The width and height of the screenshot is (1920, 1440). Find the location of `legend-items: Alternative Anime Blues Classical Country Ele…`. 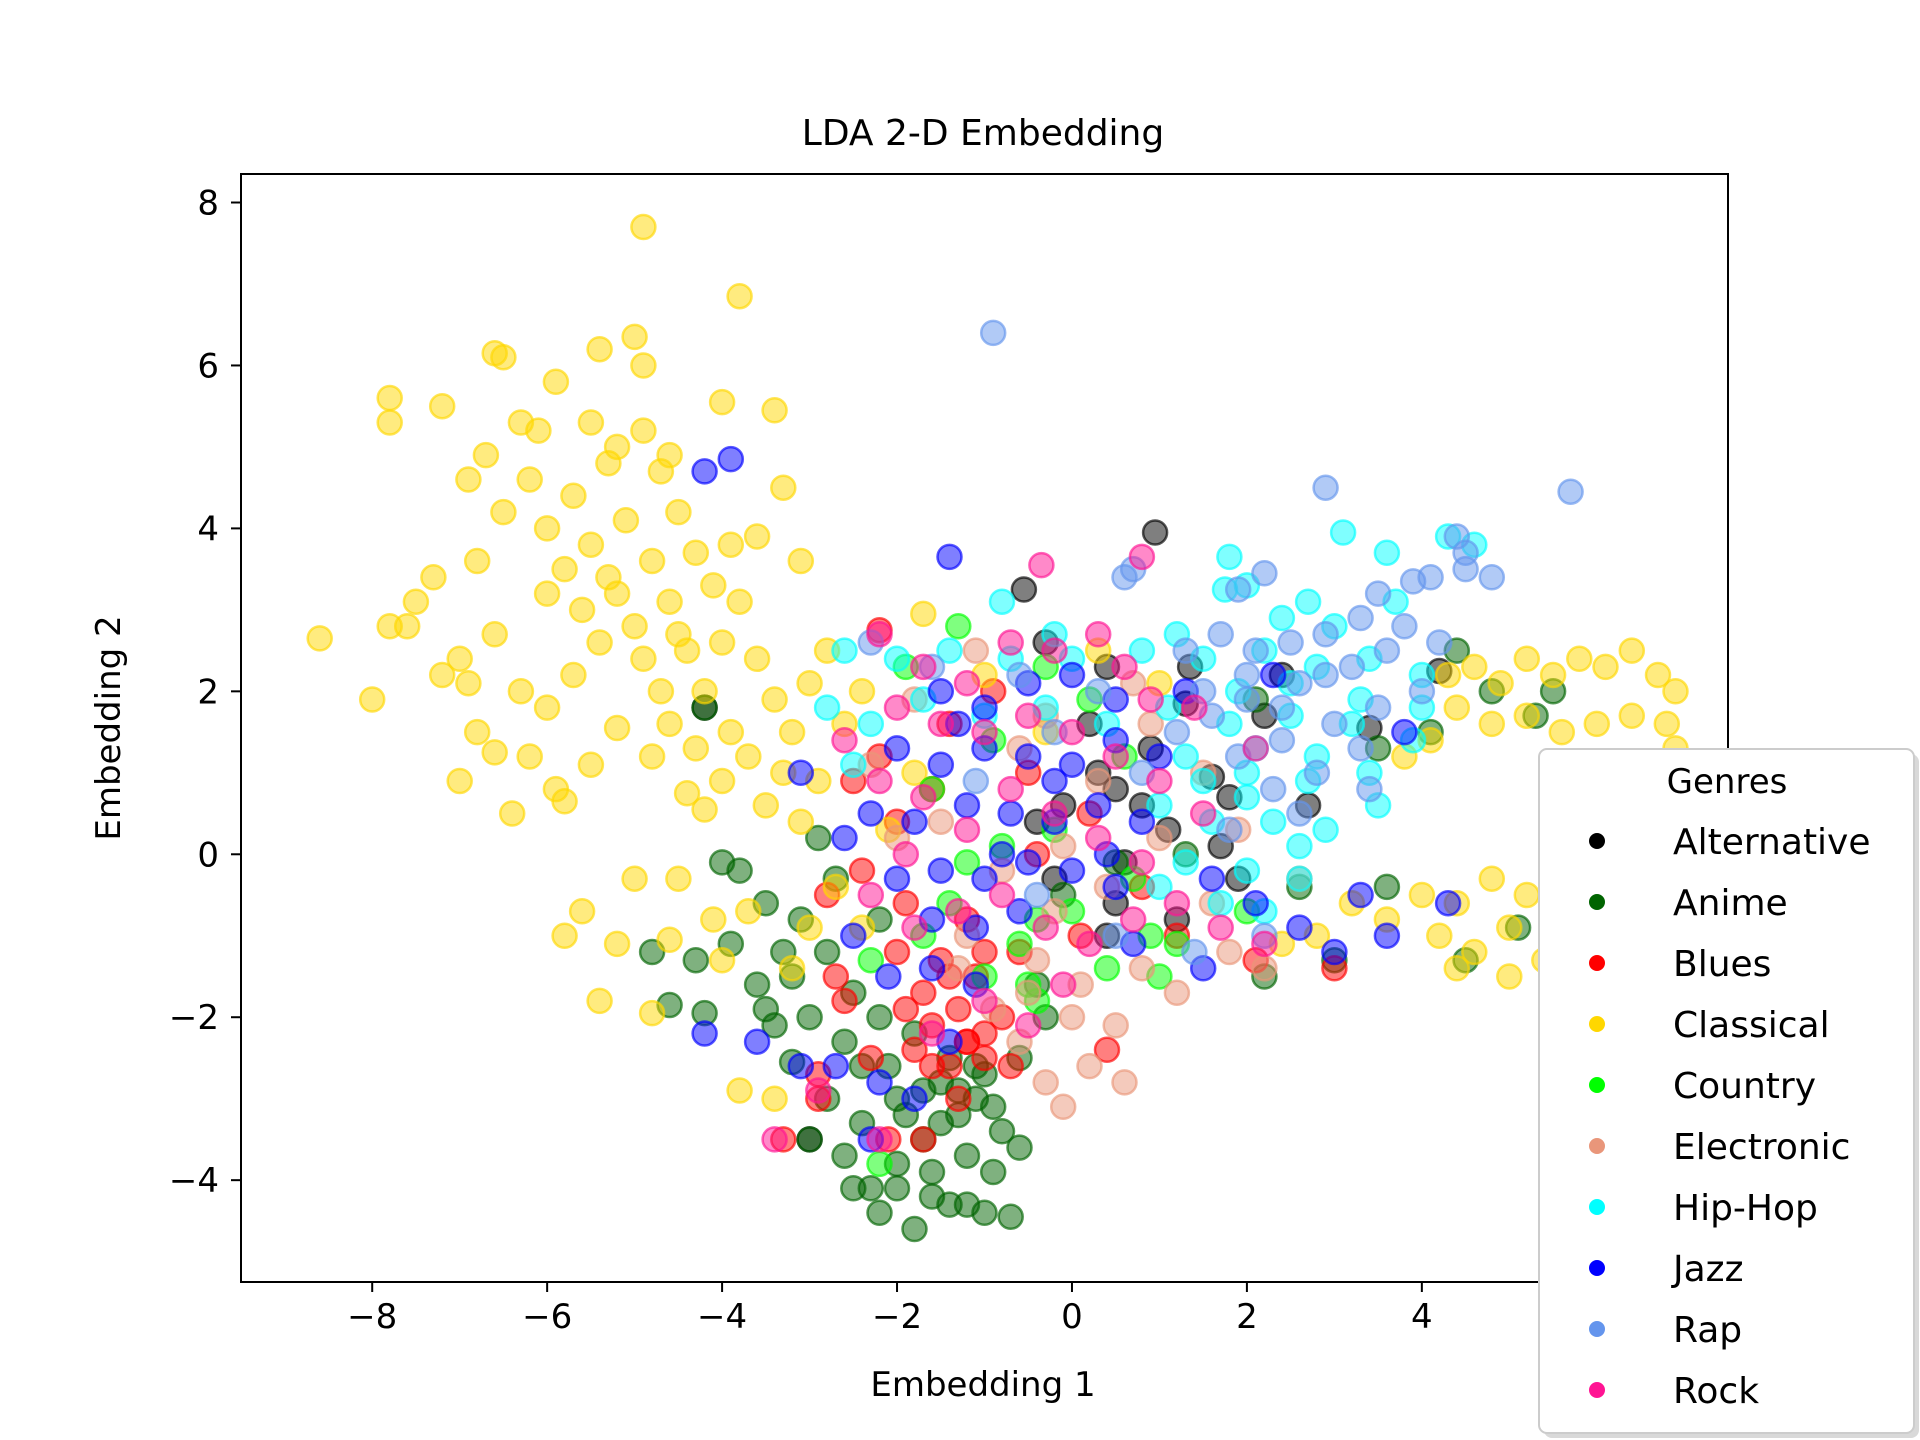

legend-items: Alternative Anime Blues Classical Country Ele… is located at coordinates (1730, 1117).